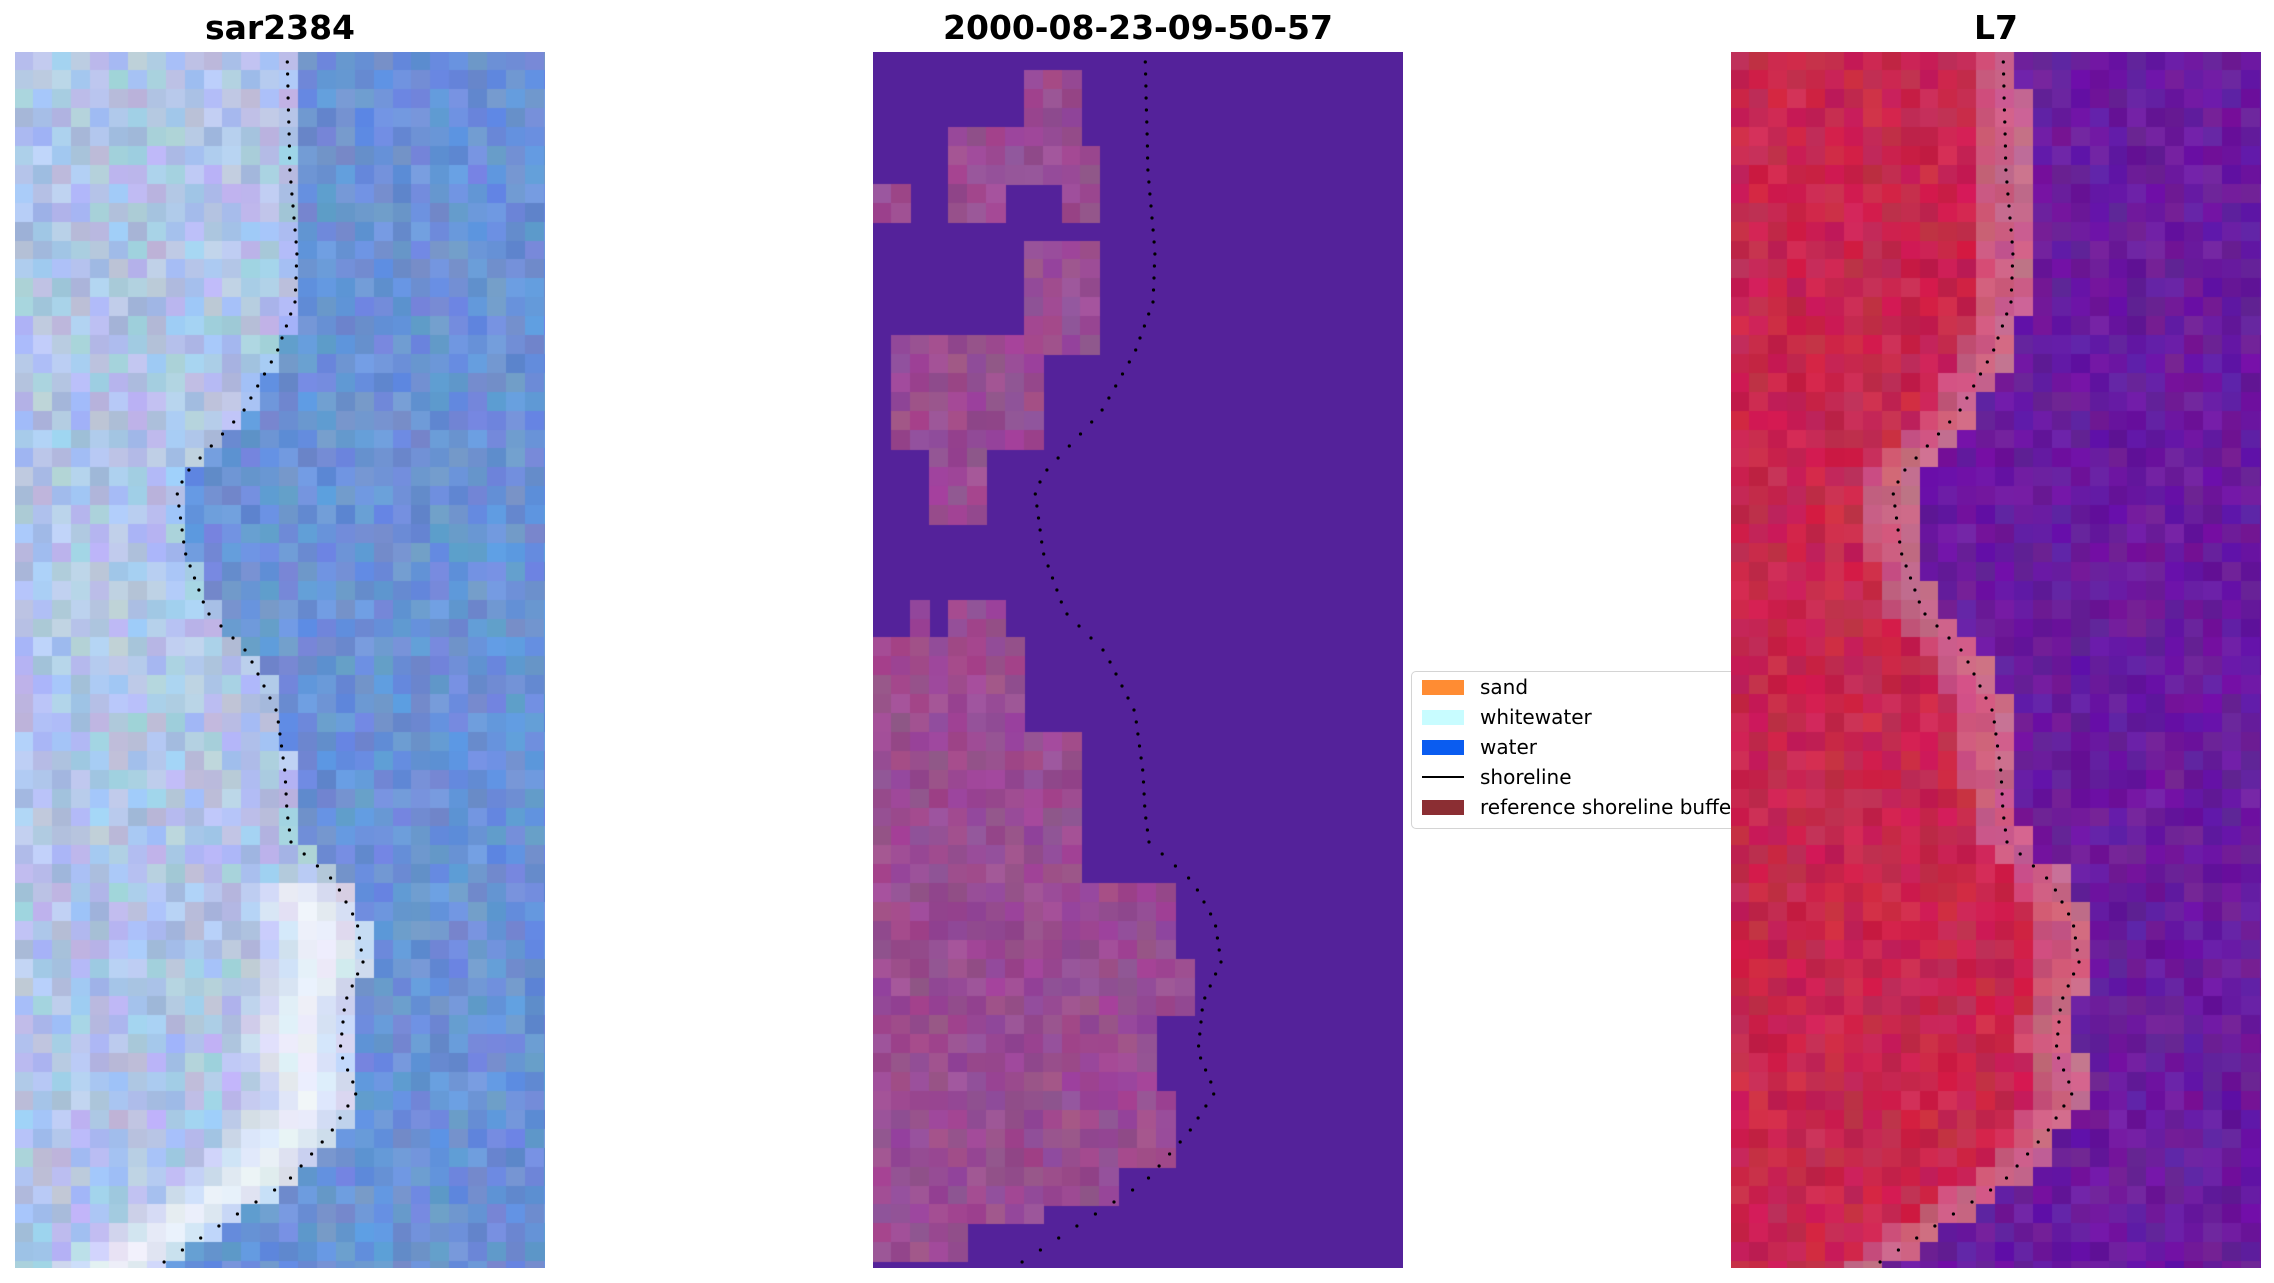  I want to click on legend-label: sand, so click(1504, 687).